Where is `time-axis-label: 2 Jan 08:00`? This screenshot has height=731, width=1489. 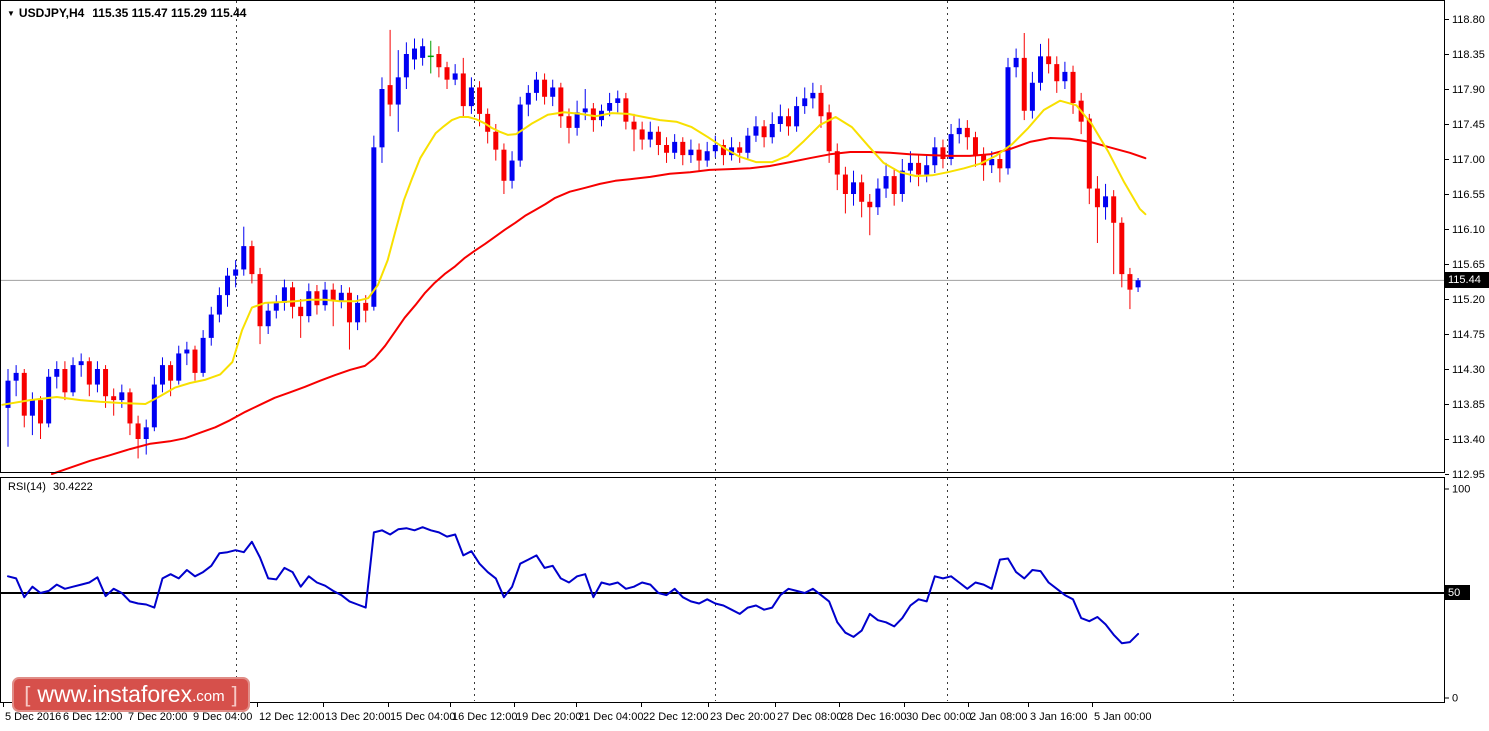 time-axis-label: 2 Jan 08:00 is located at coordinates (999, 717).